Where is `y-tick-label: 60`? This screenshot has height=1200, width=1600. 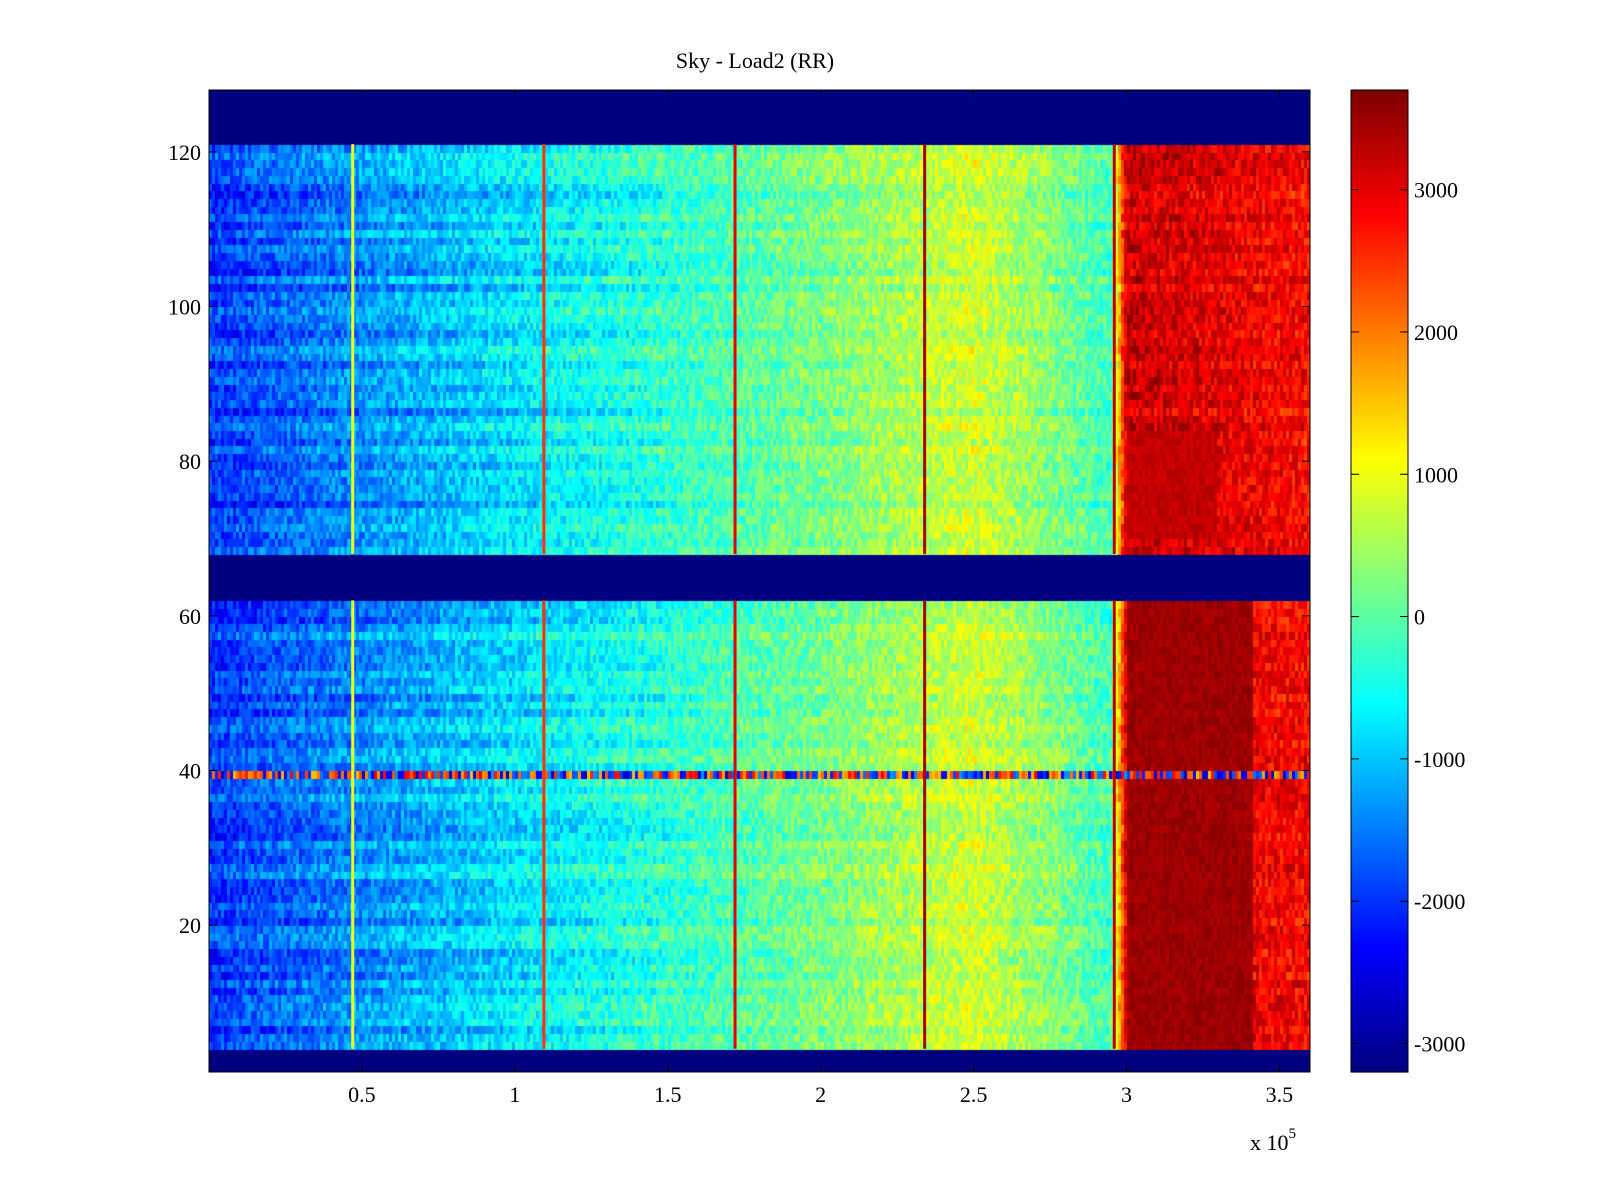
y-tick-label: 60 is located at coordinates (190, 616).